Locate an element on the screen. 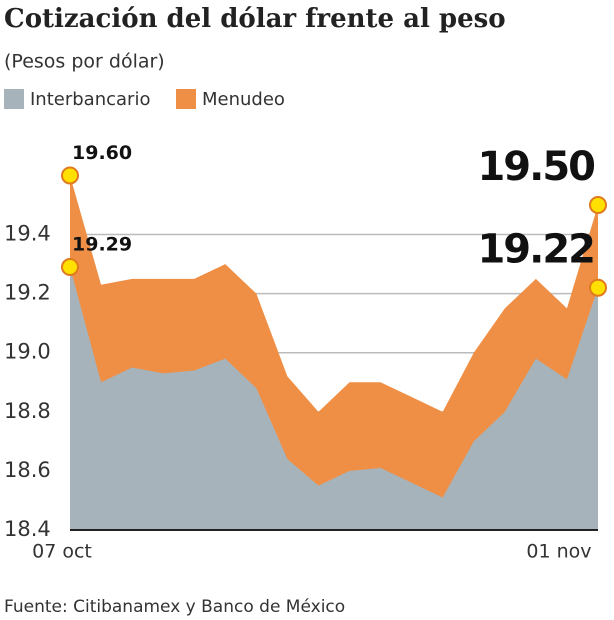  data-label: 19.29 is located at coordinates (102, 245).